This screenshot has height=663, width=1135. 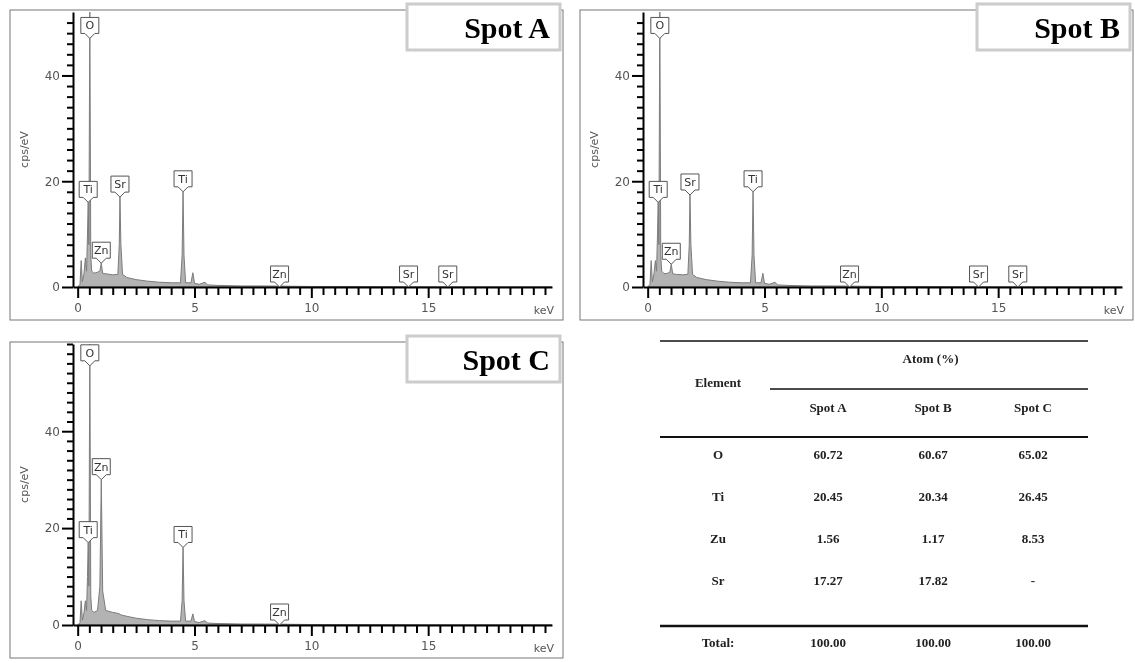 What do you see at coordinates (506, 359) in the screenshot?
I see `chart-title: Spot C` at bounding box center [506, 359].